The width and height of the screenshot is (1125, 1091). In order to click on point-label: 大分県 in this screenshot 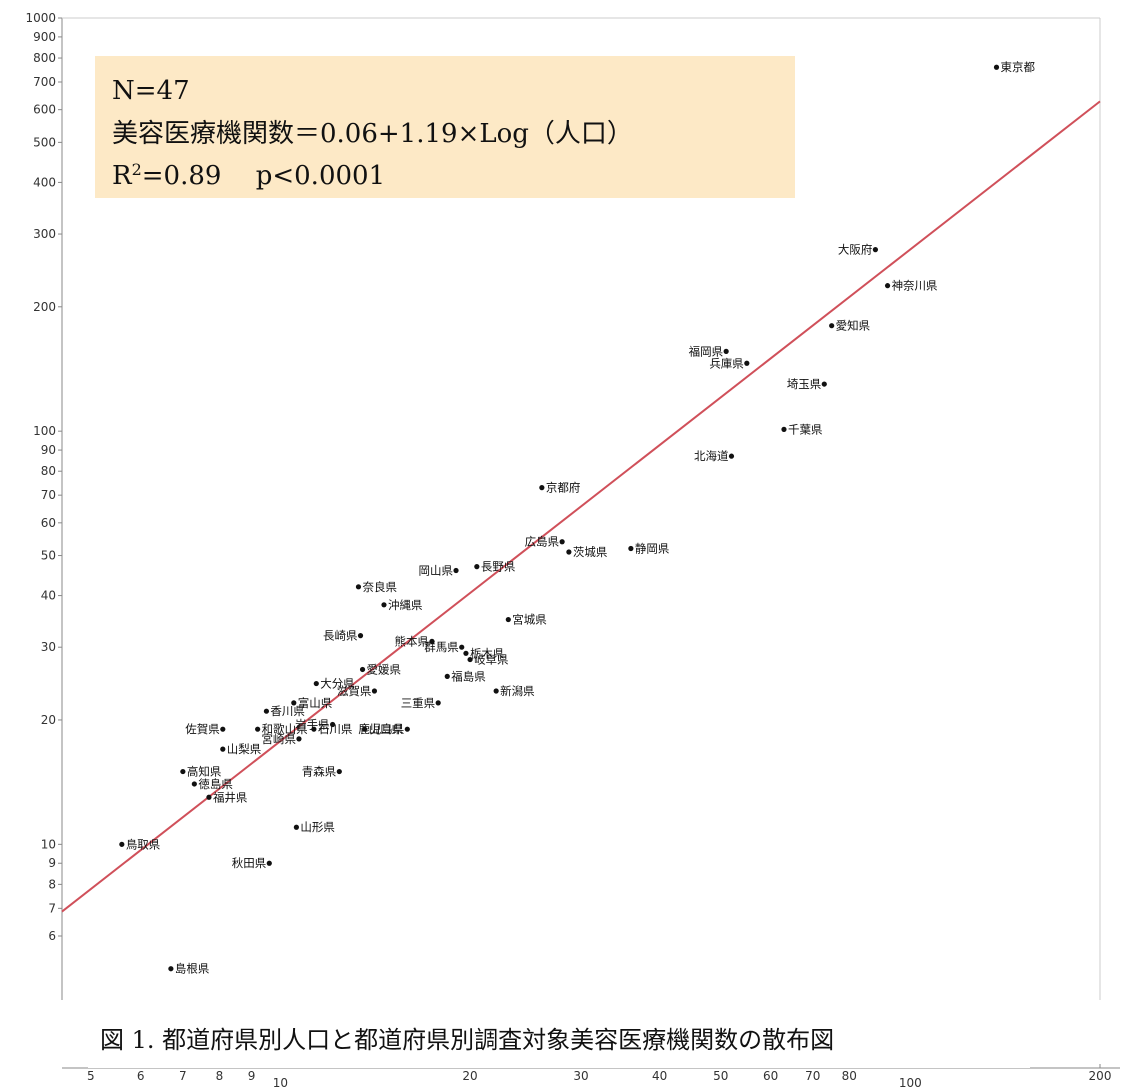, I will do `click(337, 684)`.